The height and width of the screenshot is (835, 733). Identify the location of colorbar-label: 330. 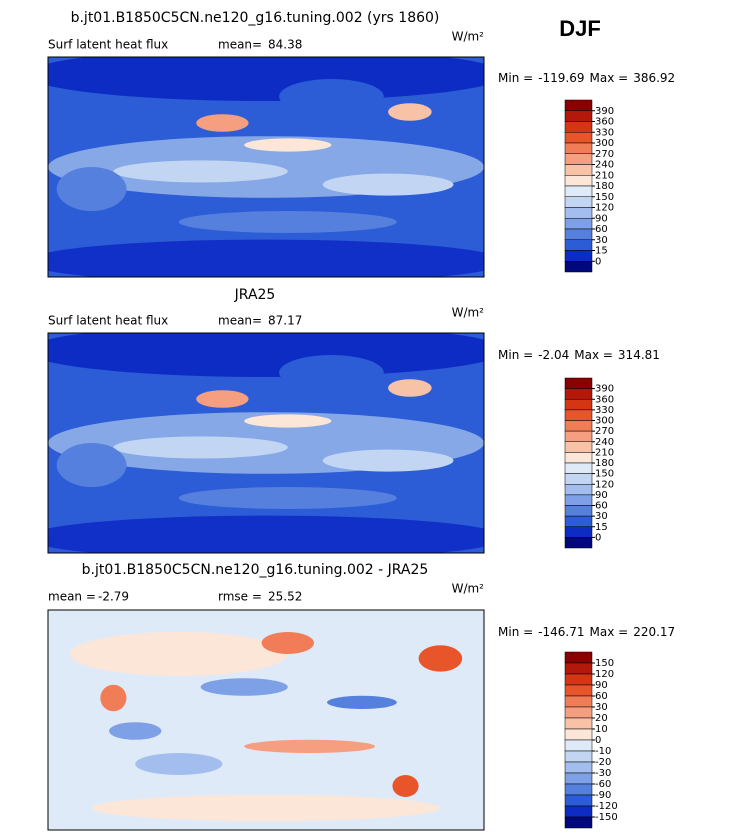
(604, 410).